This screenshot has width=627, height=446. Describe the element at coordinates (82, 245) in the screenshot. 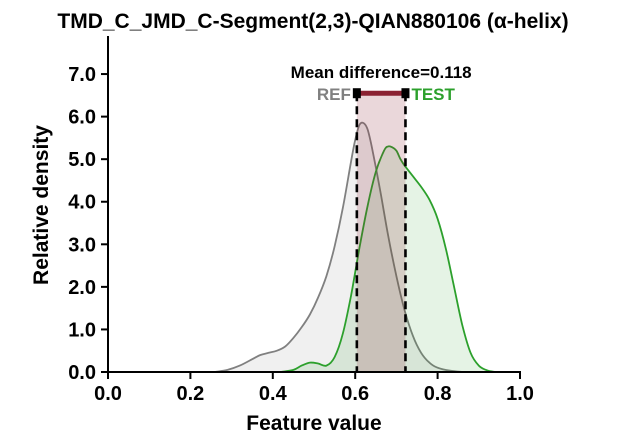

I see `y-tick-label: 3.0` at that location.